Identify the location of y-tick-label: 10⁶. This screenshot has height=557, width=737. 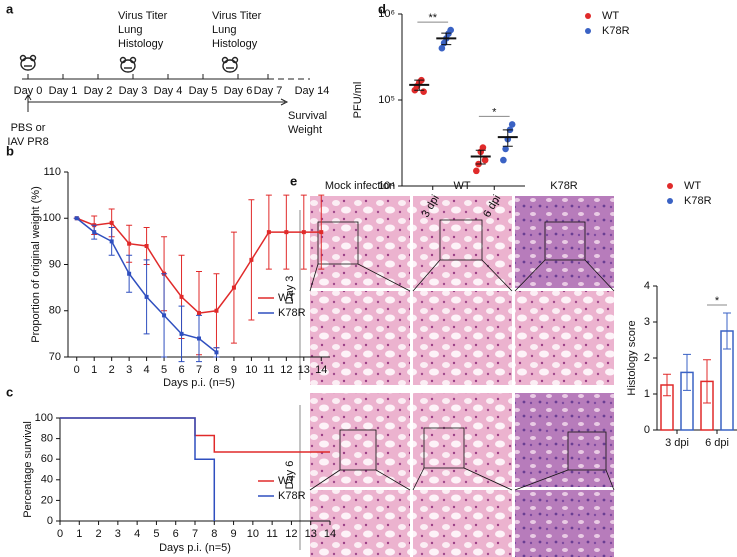
(386, 14).